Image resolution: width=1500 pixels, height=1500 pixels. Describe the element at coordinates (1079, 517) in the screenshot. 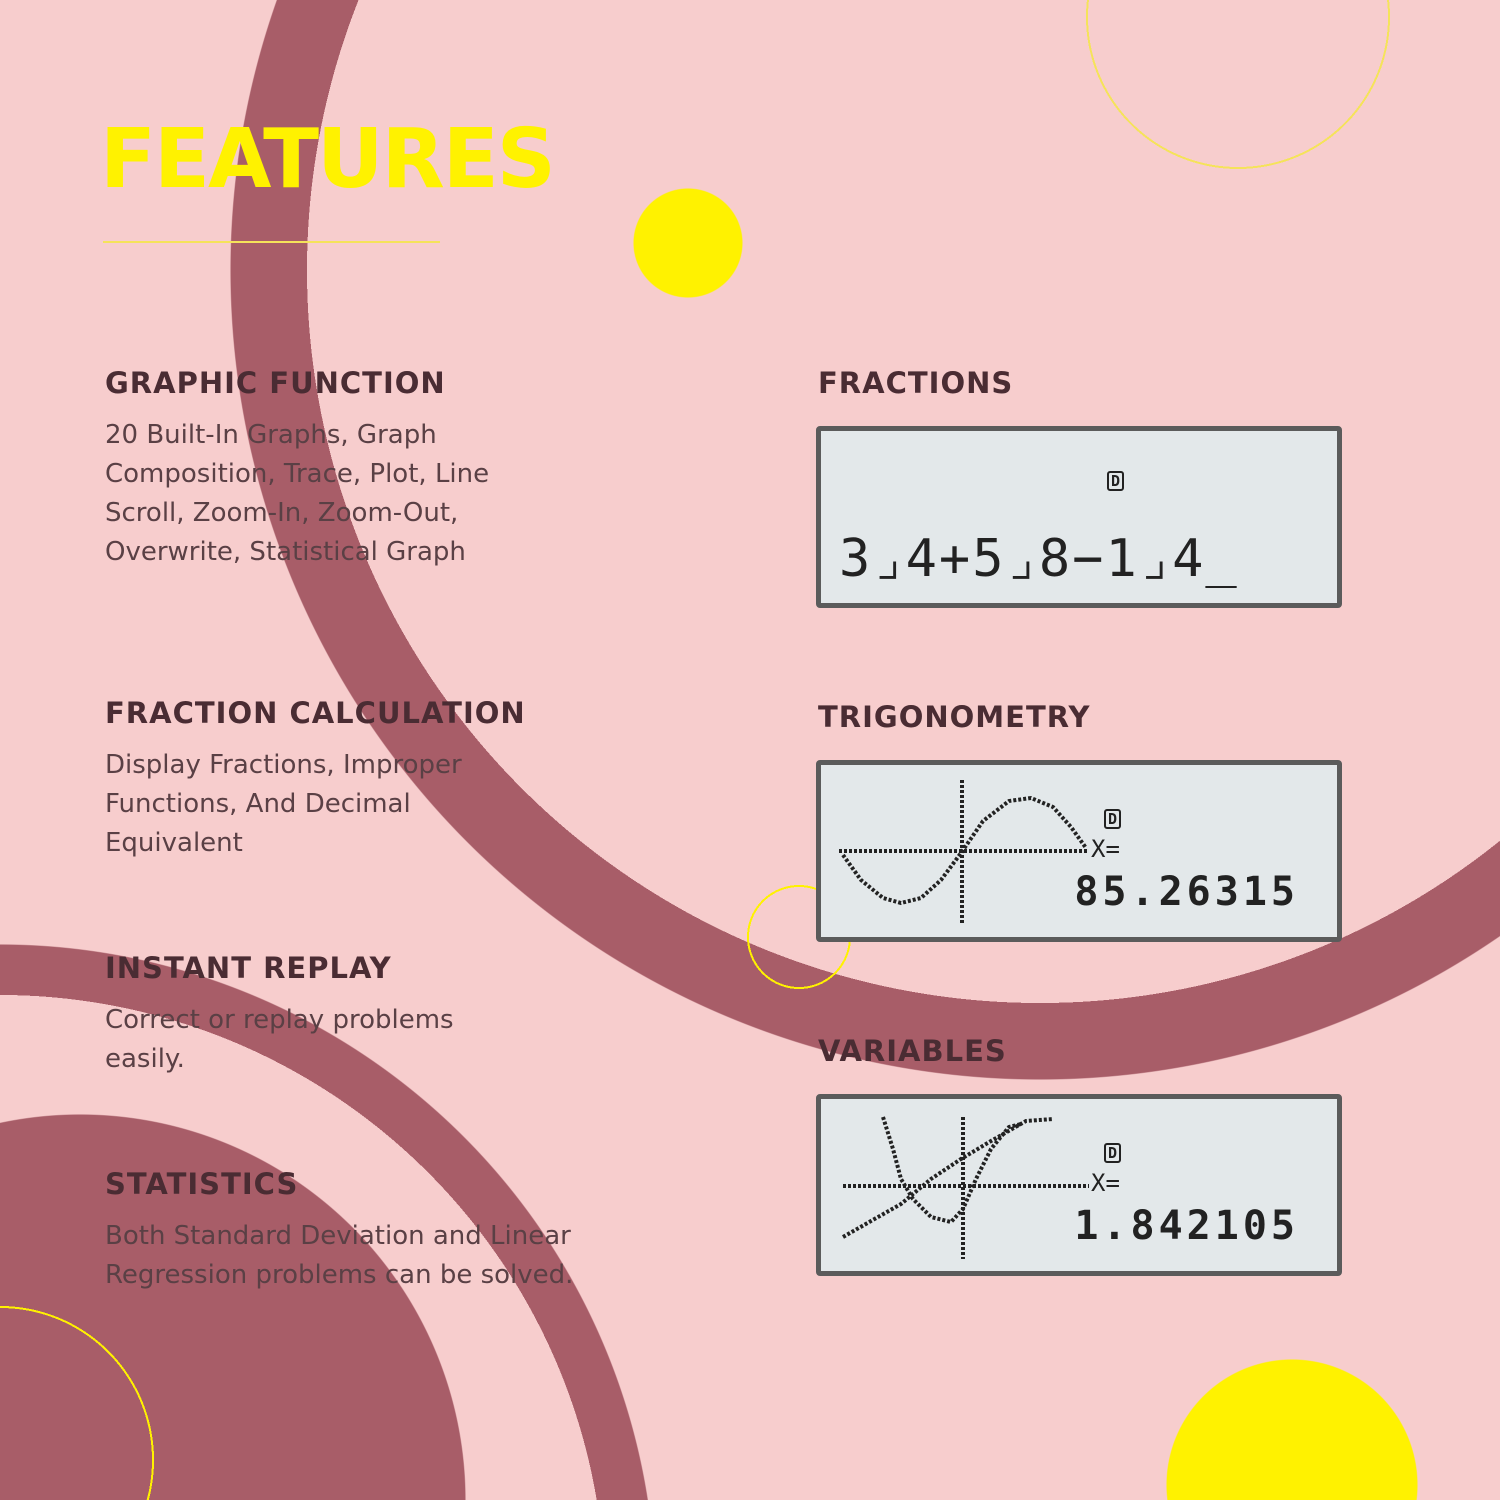

I see `lcd-display: D 3⌟4+5⌟8−1⌟4_` at that location.